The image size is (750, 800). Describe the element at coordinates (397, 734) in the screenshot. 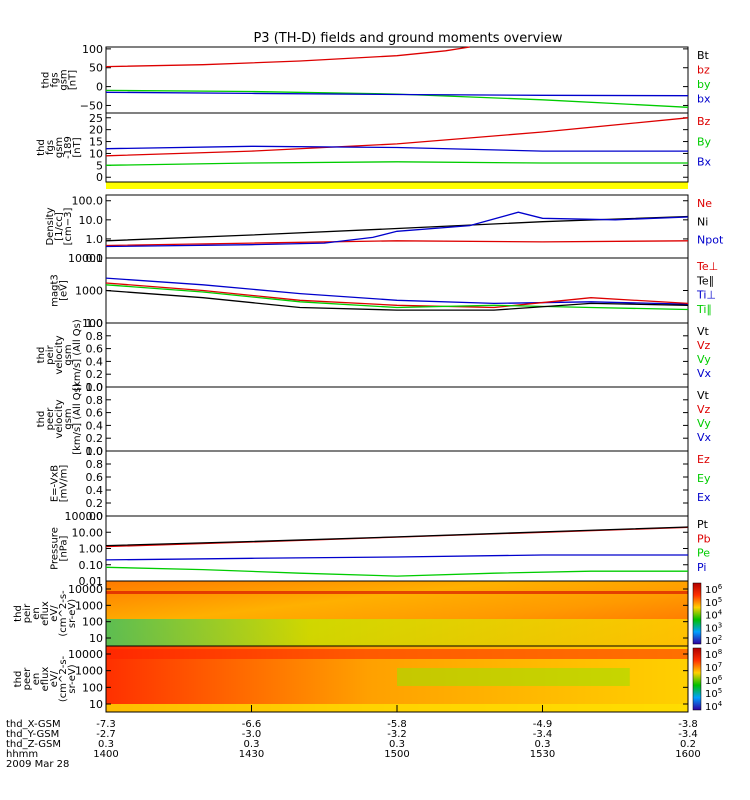

I see `x-row-value: -3.2` at that location.